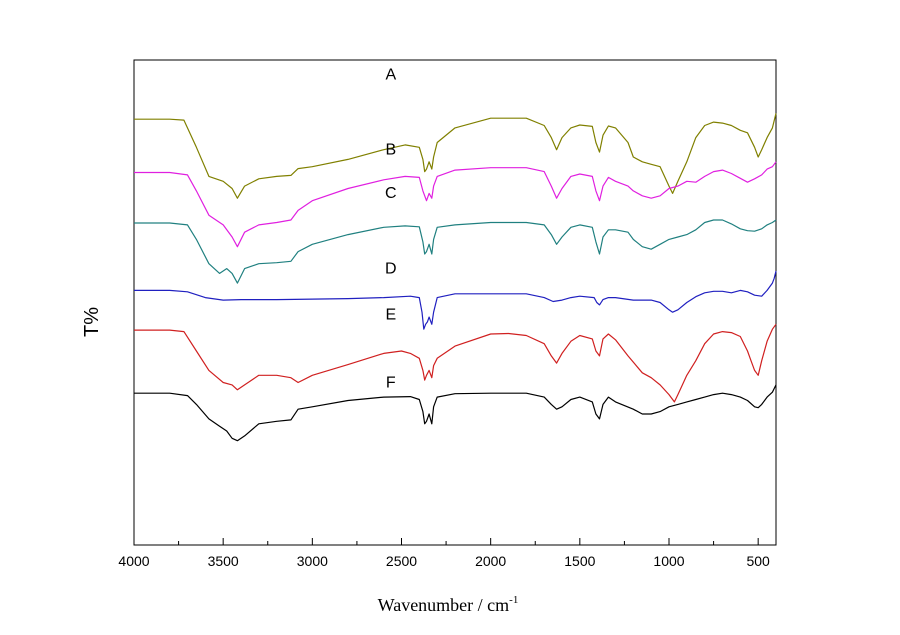 This screenshot has width=900, height=635. I want to click on x-tick-label: 2500, so click(401, 561).